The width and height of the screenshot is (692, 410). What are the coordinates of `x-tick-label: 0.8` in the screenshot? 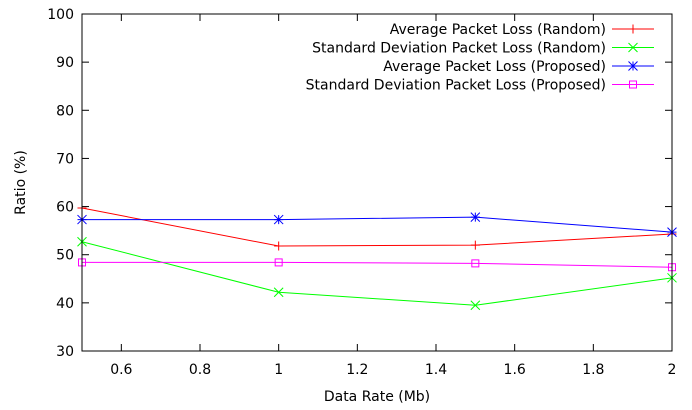 It's located at (200, 370).